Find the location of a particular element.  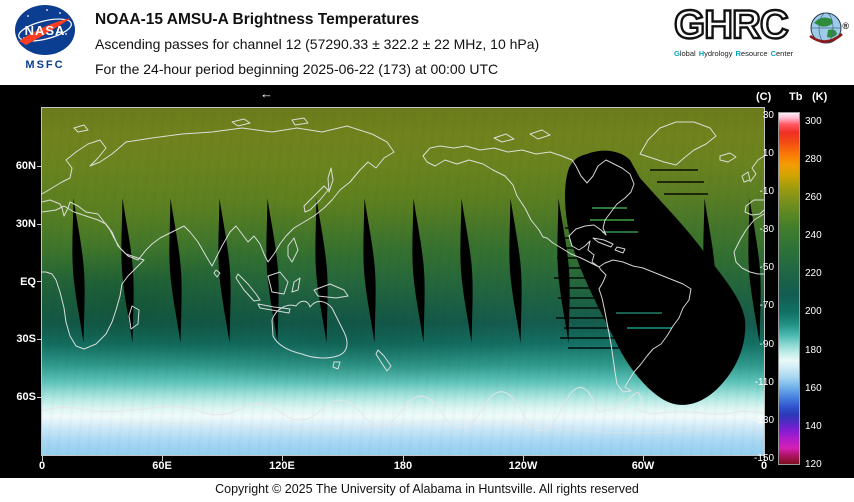

lon-label-0e: 0 is located at coordinates (42, 466).